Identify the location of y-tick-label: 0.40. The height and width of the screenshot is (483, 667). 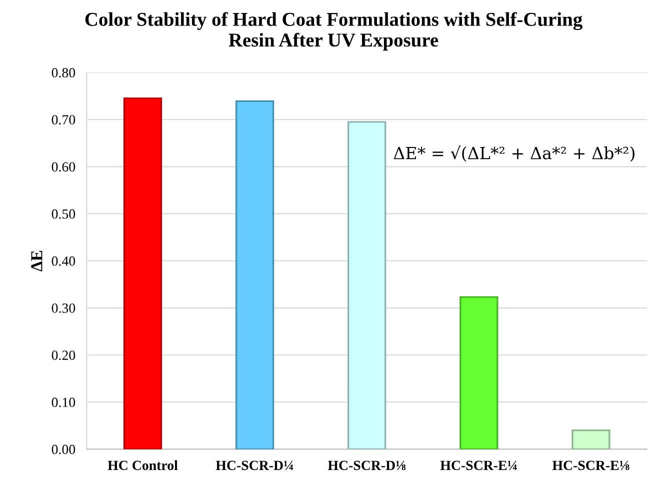
(64, 261).